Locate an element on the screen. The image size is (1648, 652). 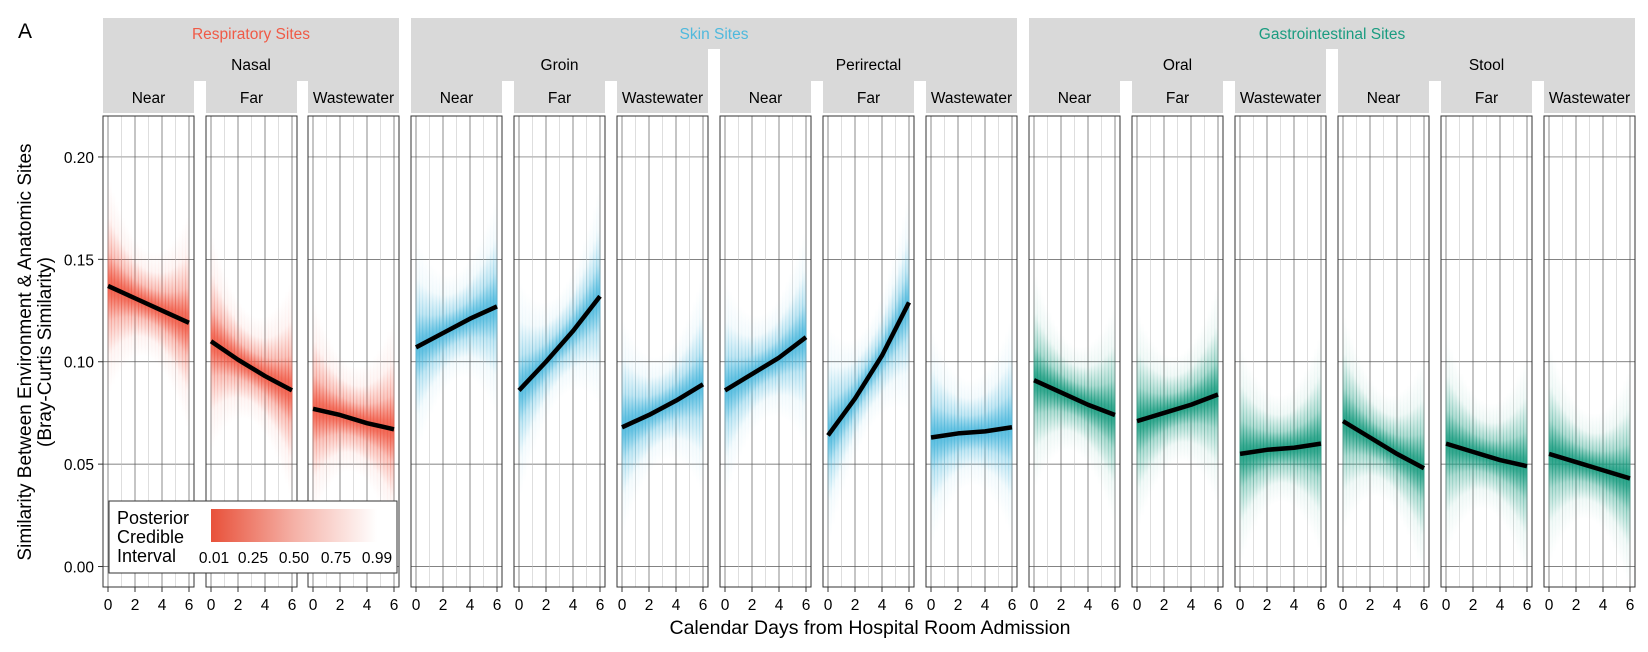
y-tick-label: 0.15 is located at coordinates (79, 260).